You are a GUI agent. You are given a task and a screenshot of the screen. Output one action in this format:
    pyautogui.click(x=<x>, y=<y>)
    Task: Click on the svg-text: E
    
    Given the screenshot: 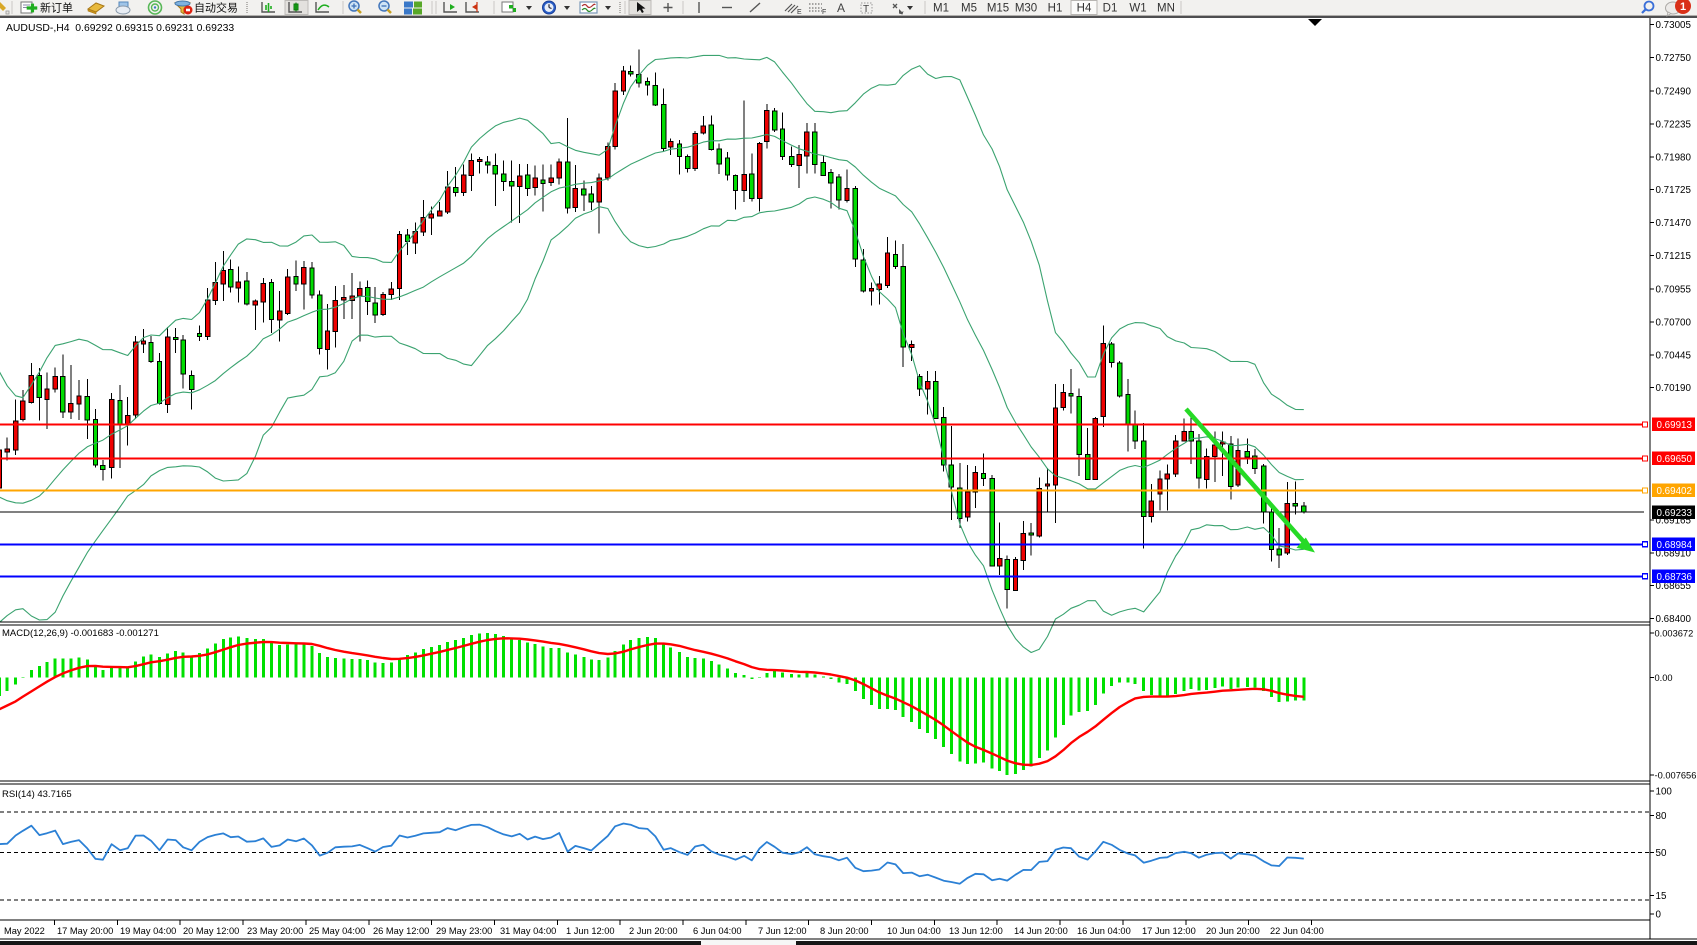 What is the action you would take?
    pyautogui.click(x=799, y=12)
    